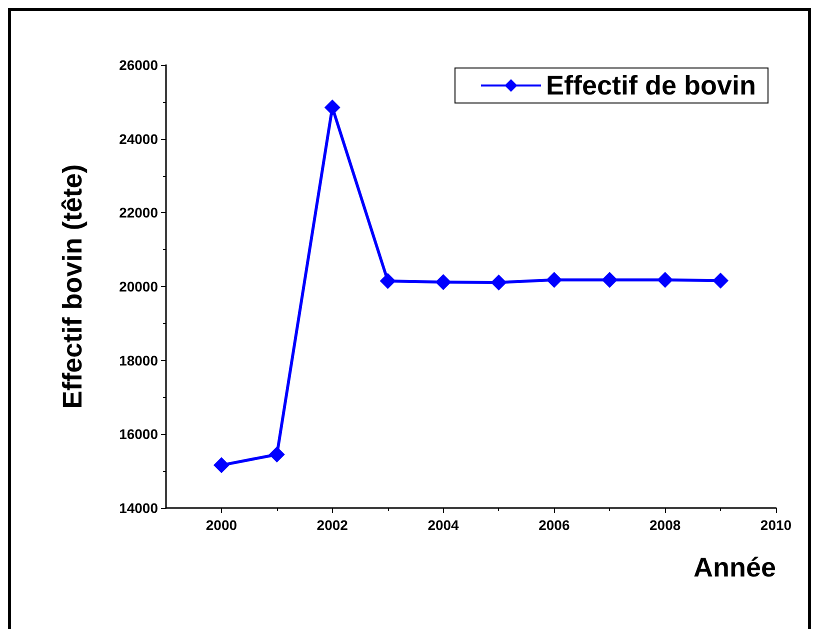  Describe the element at coordinates (734, 567) in the screenshot. I see `x-axis-title: Année` at that location.